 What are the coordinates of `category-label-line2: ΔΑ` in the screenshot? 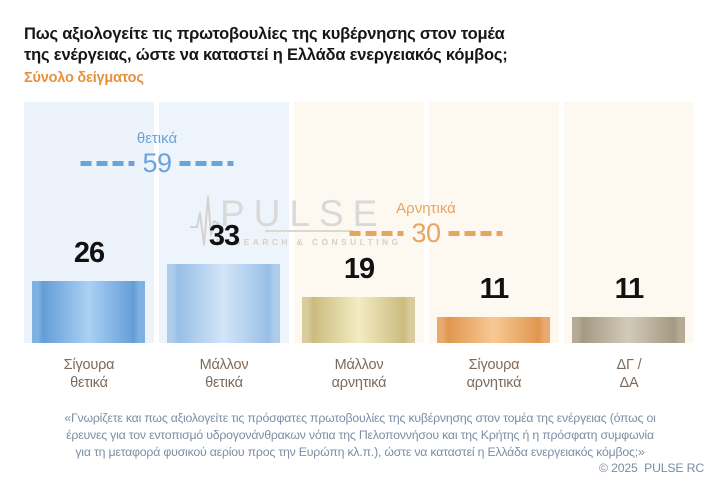 It's located at (629, 383).